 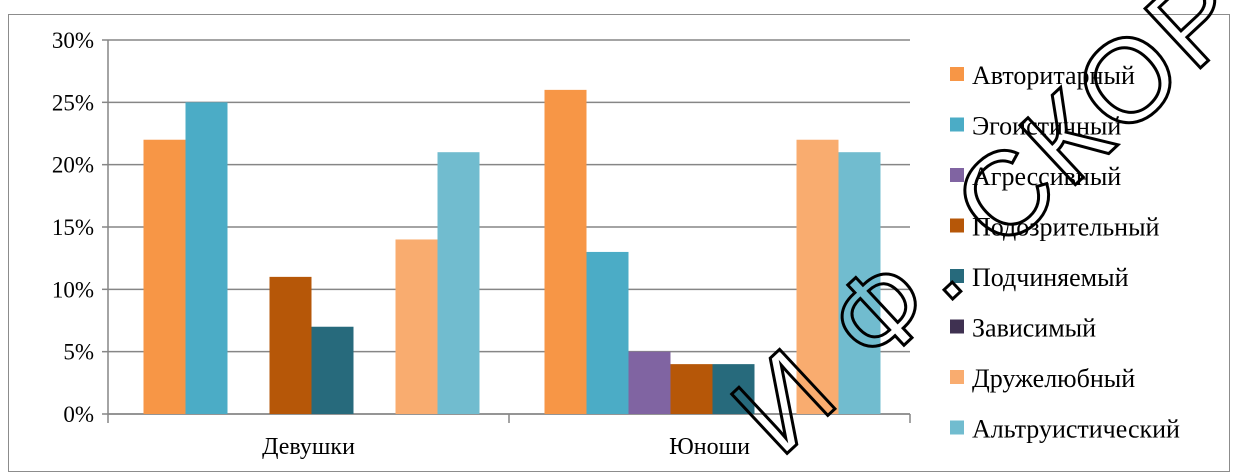 I want to click on legend-label: Эгоистичный, so click(x=1046, y=126).